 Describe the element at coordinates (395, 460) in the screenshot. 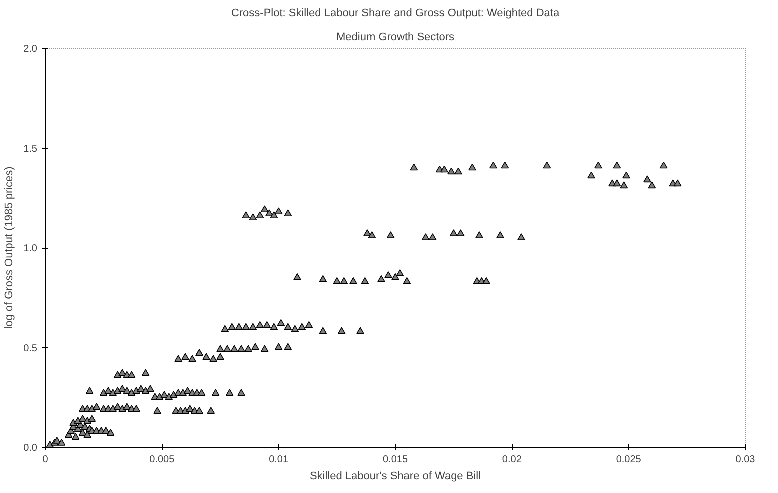

I see `x-tick-label: 0.015` at that location.